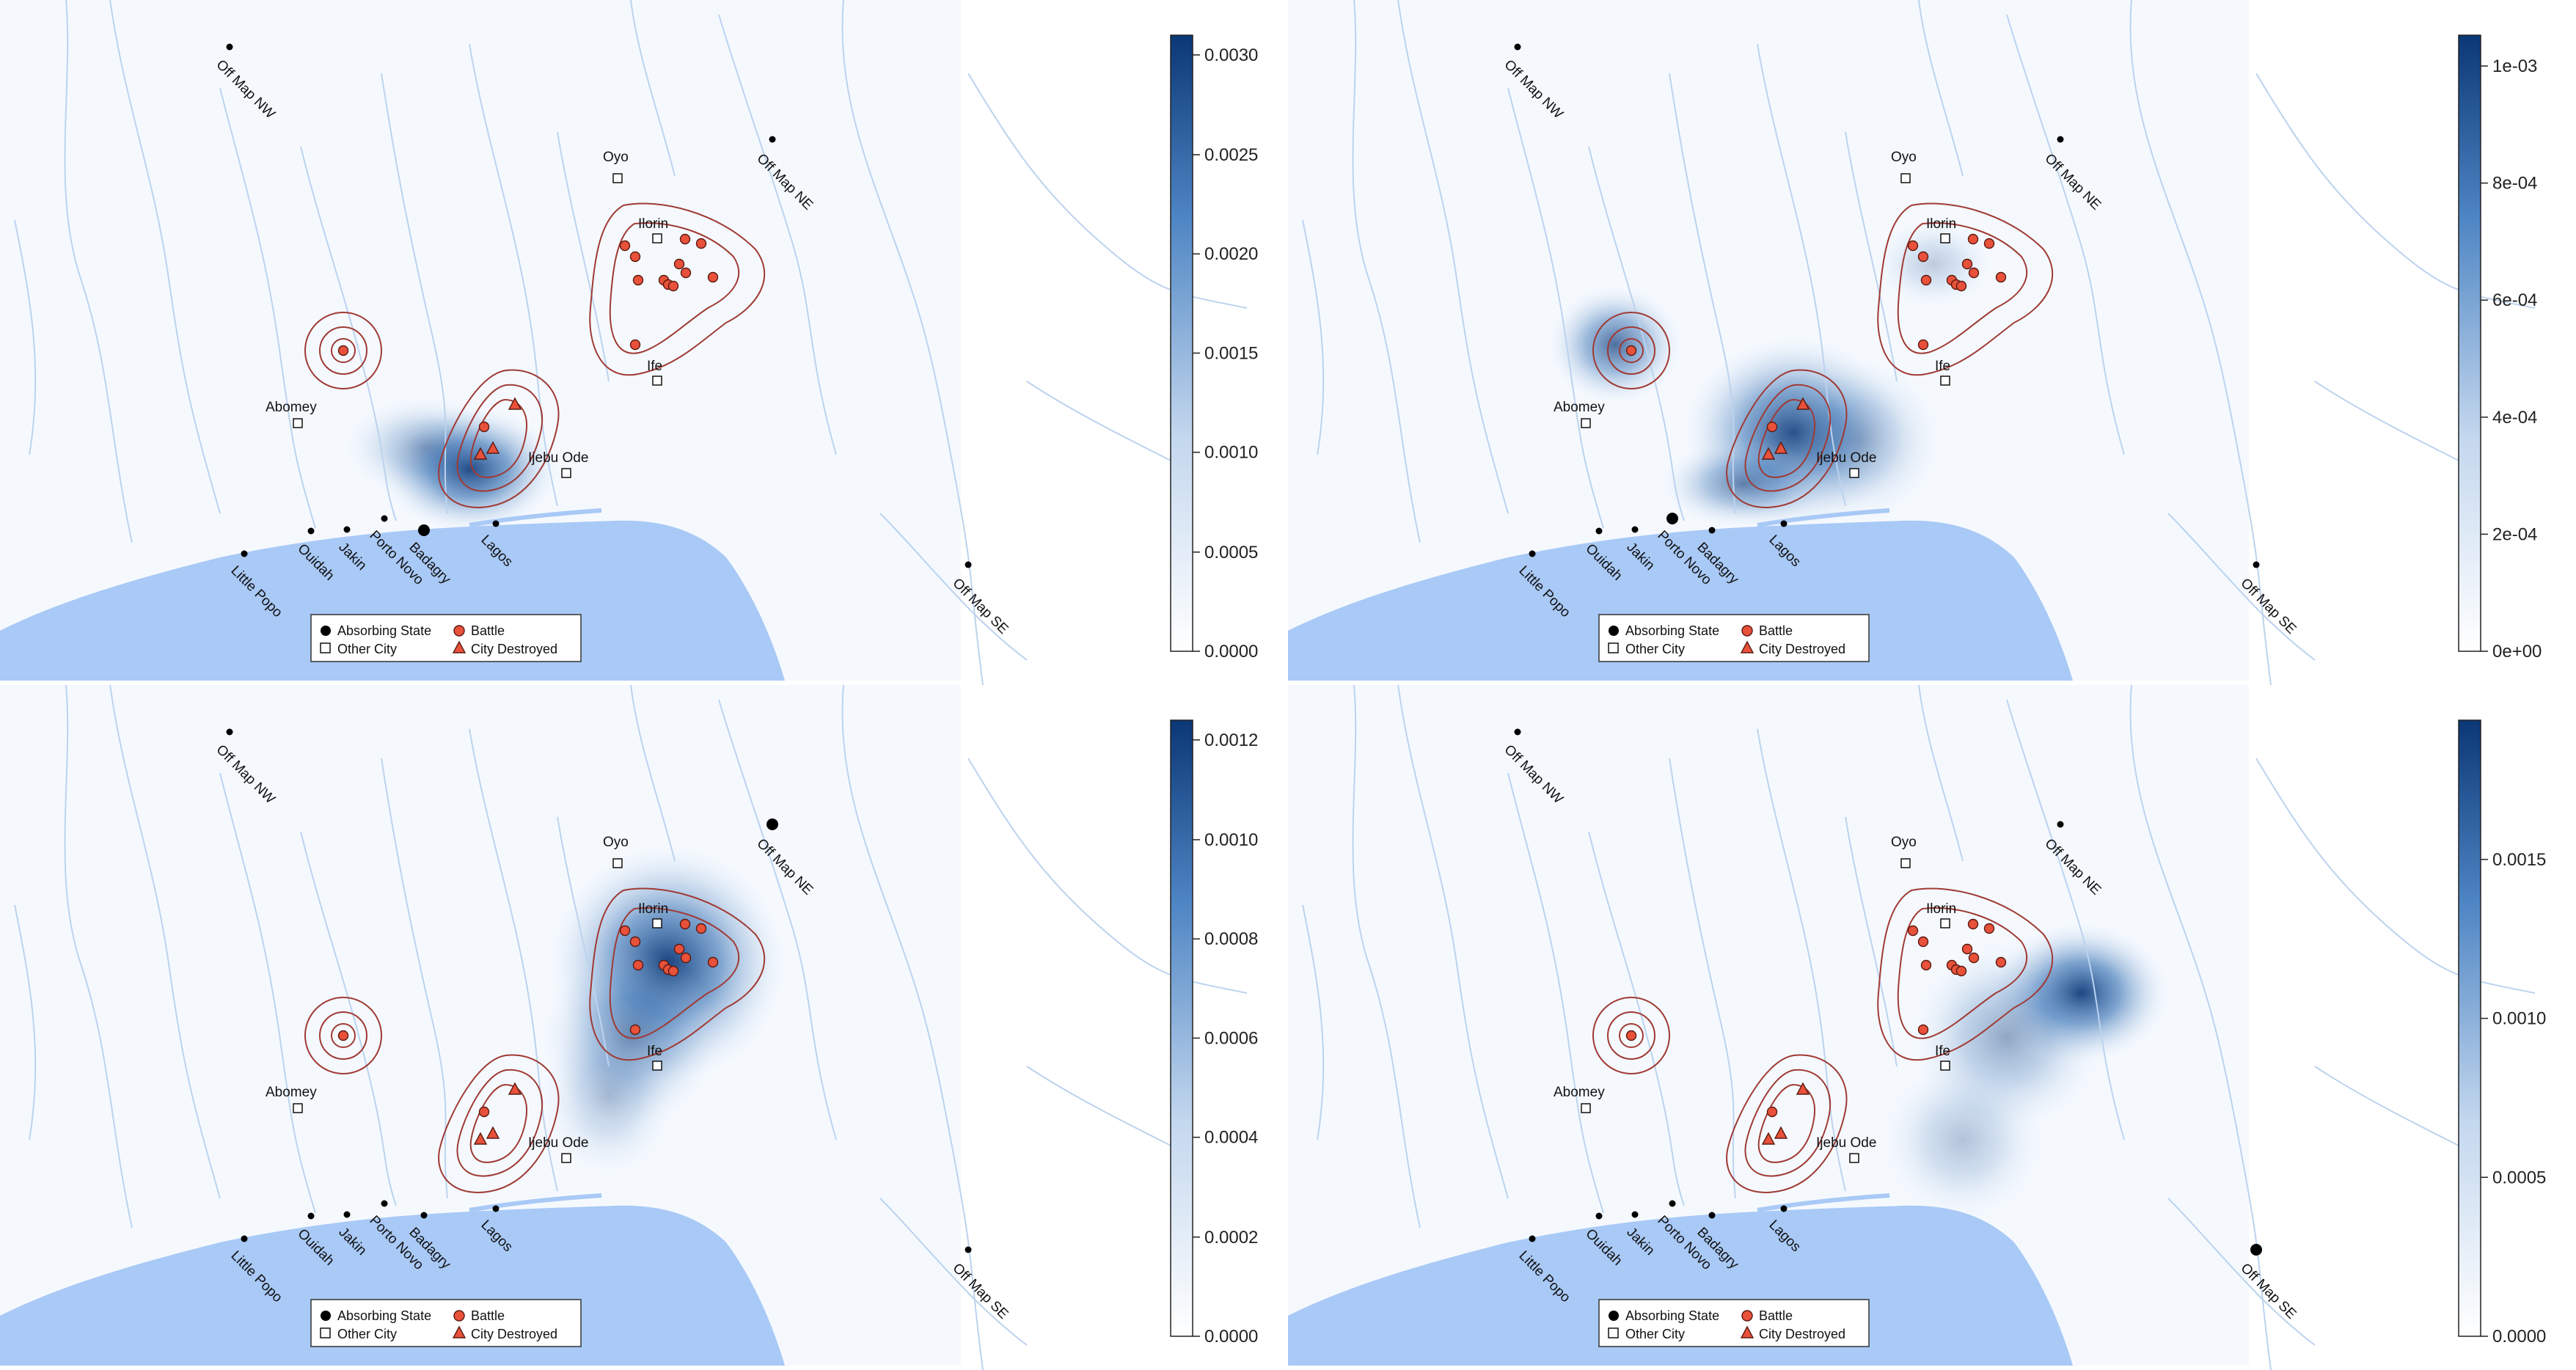 The image size is (2576, 1370). I want to click on sea-area, so click(1681, 1285).